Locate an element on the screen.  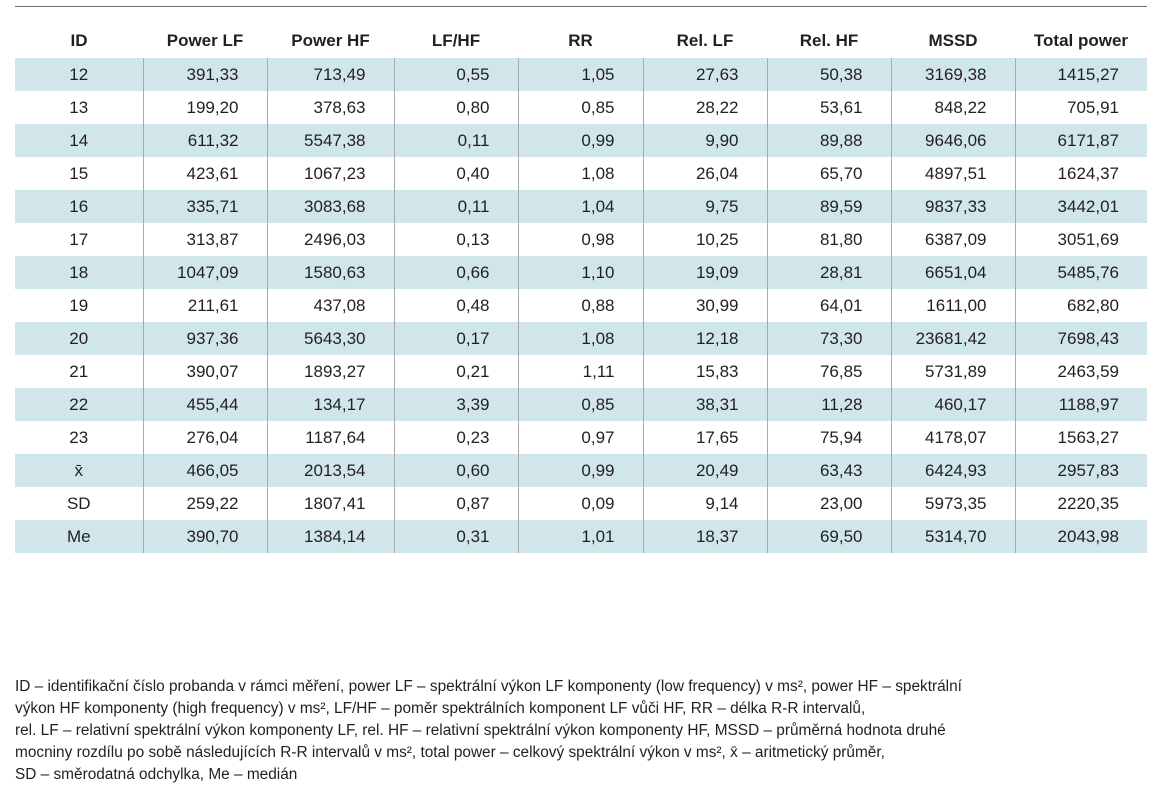
table-cell: 390,07 is located at coordinates (204, 371).